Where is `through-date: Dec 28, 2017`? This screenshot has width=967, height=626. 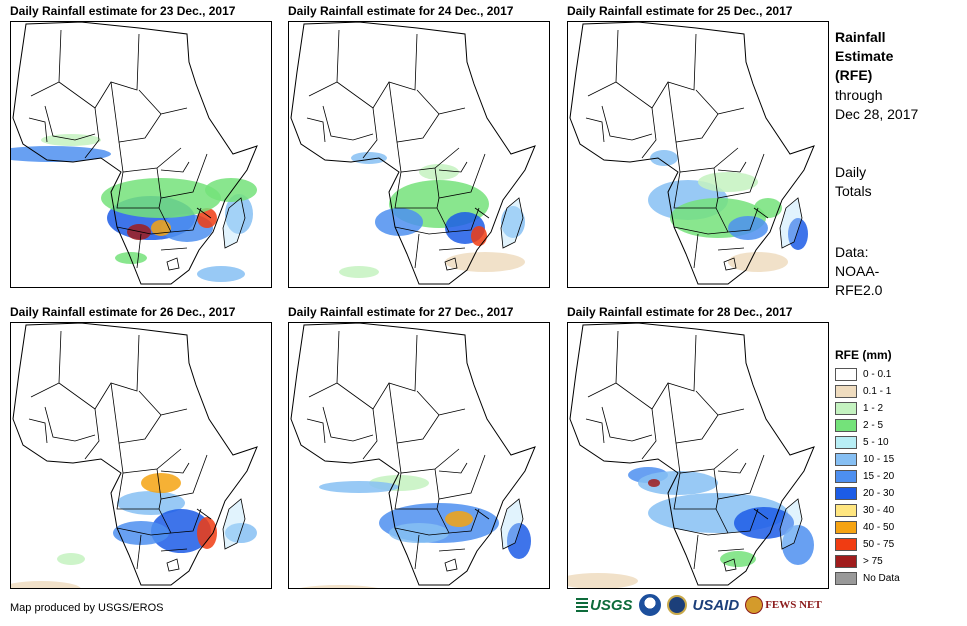 through-date: Dec 28, 2017 is located at coordinates (877, 114).